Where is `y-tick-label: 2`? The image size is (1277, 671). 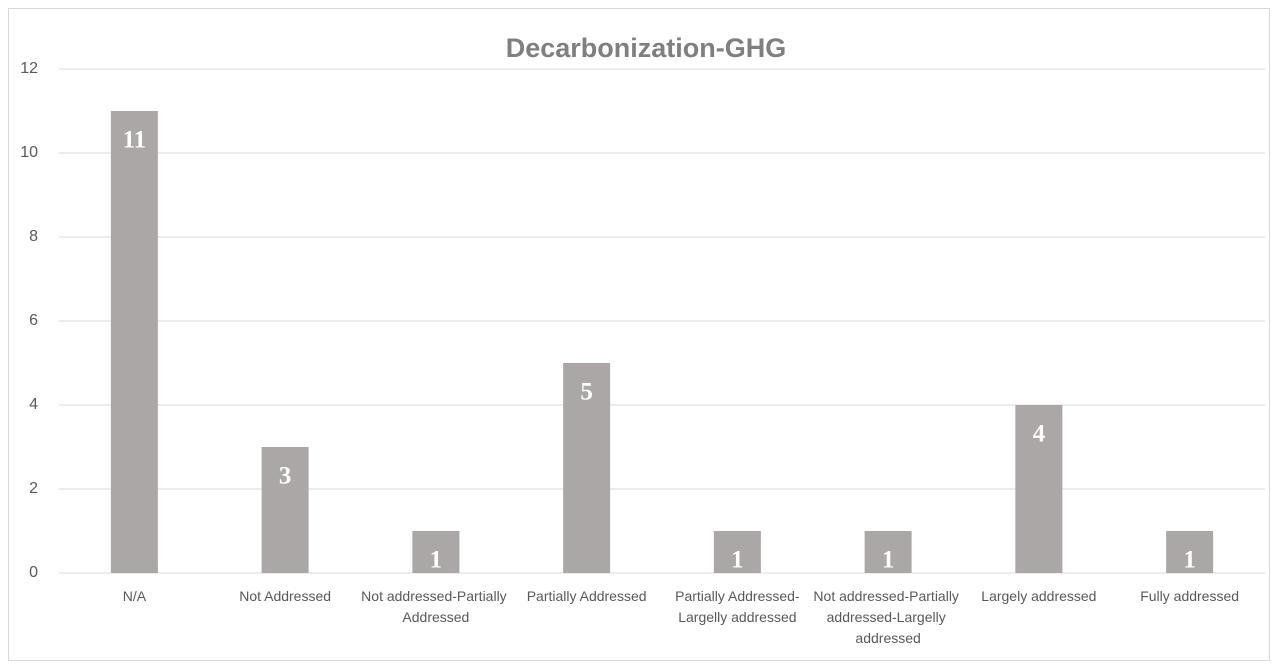
y-tick-label: 2 is located at coordinates (33, 488).